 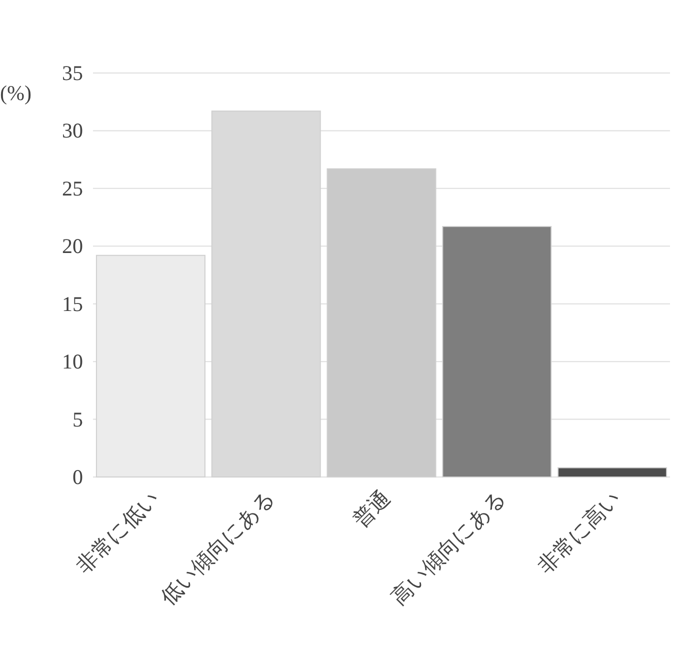 I want to click on y-tick-label: 30, so click(x=72, y=130).